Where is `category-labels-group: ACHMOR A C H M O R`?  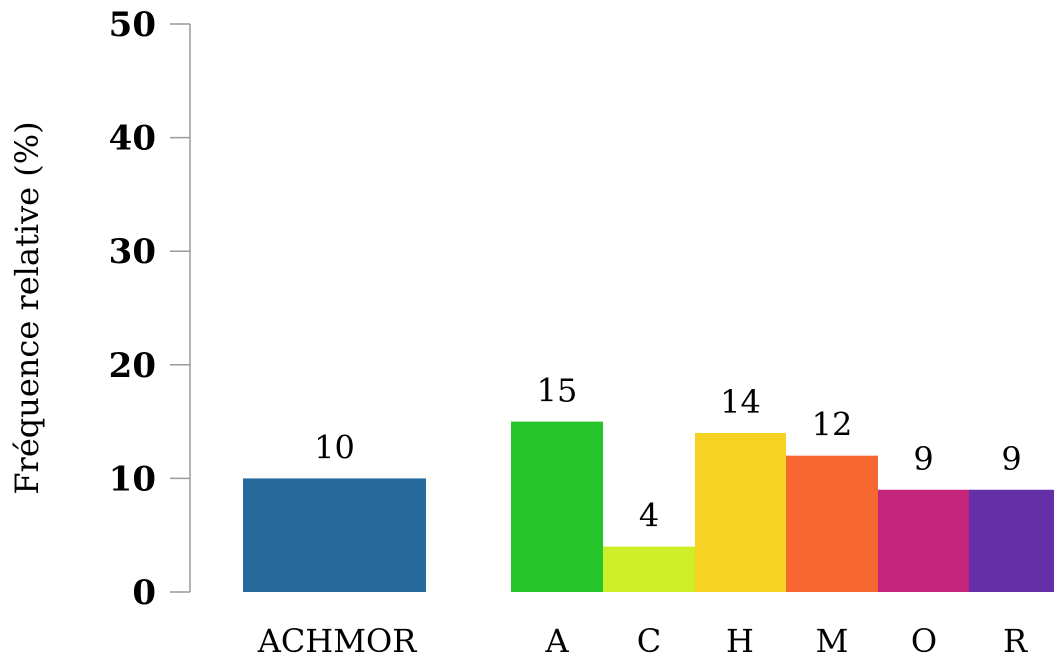
category-labels-group: ACHMOR A C H M O R is located at coordinates (642, 640).